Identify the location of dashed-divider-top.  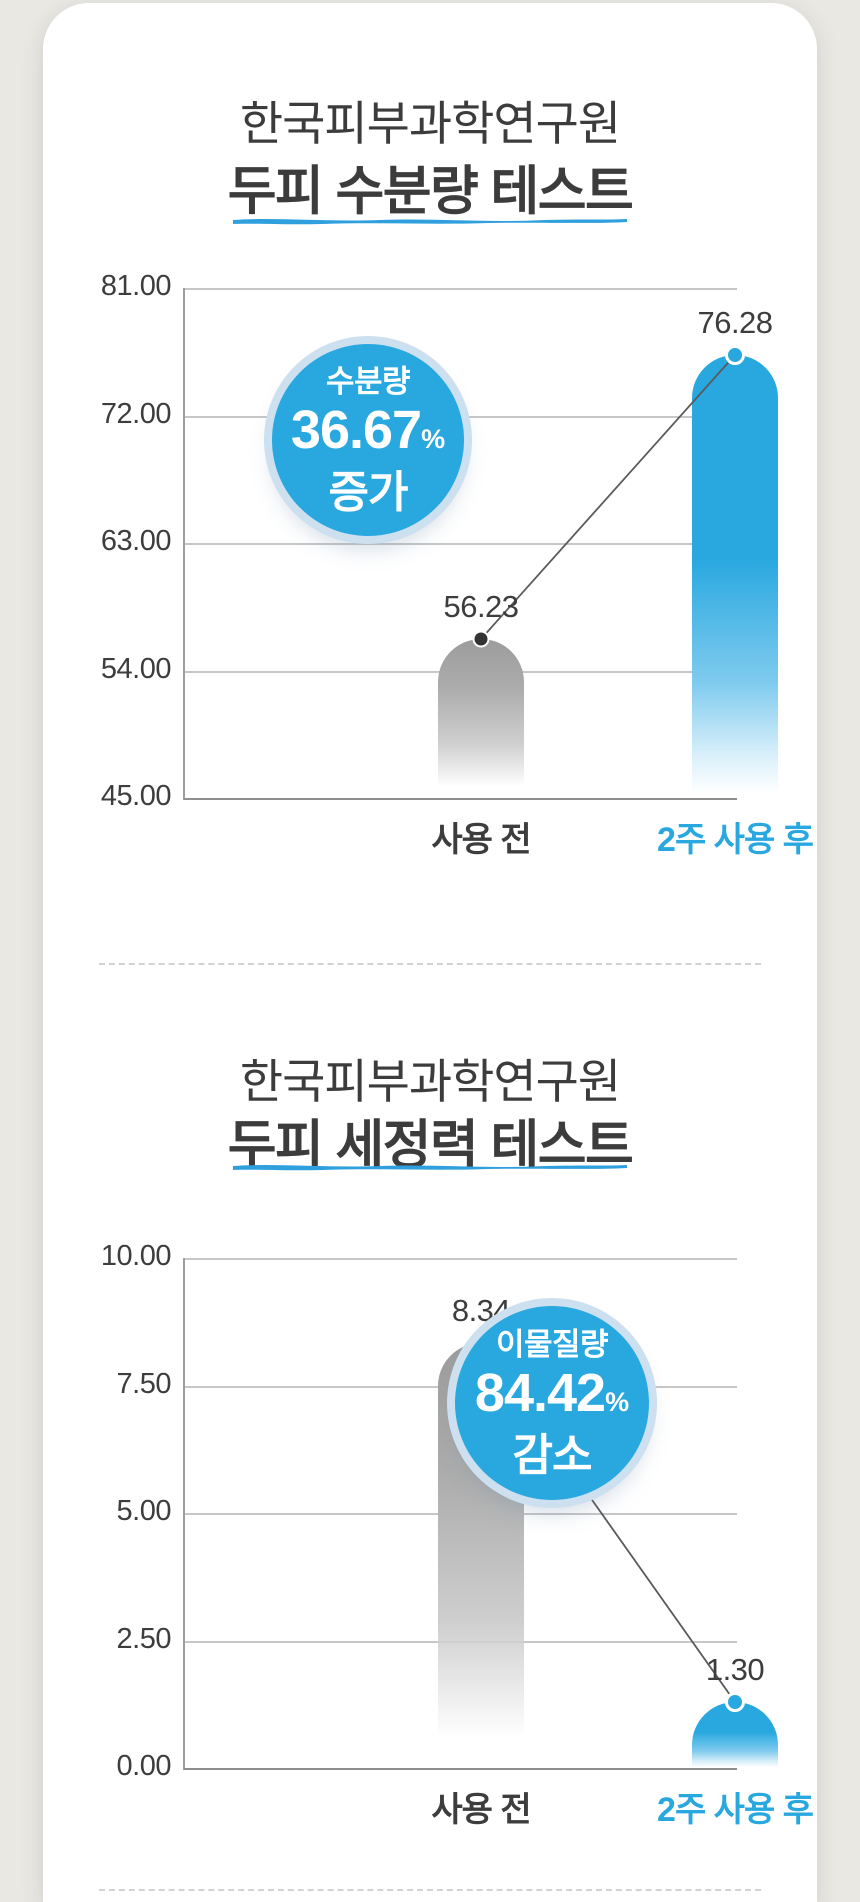
(430, 964).